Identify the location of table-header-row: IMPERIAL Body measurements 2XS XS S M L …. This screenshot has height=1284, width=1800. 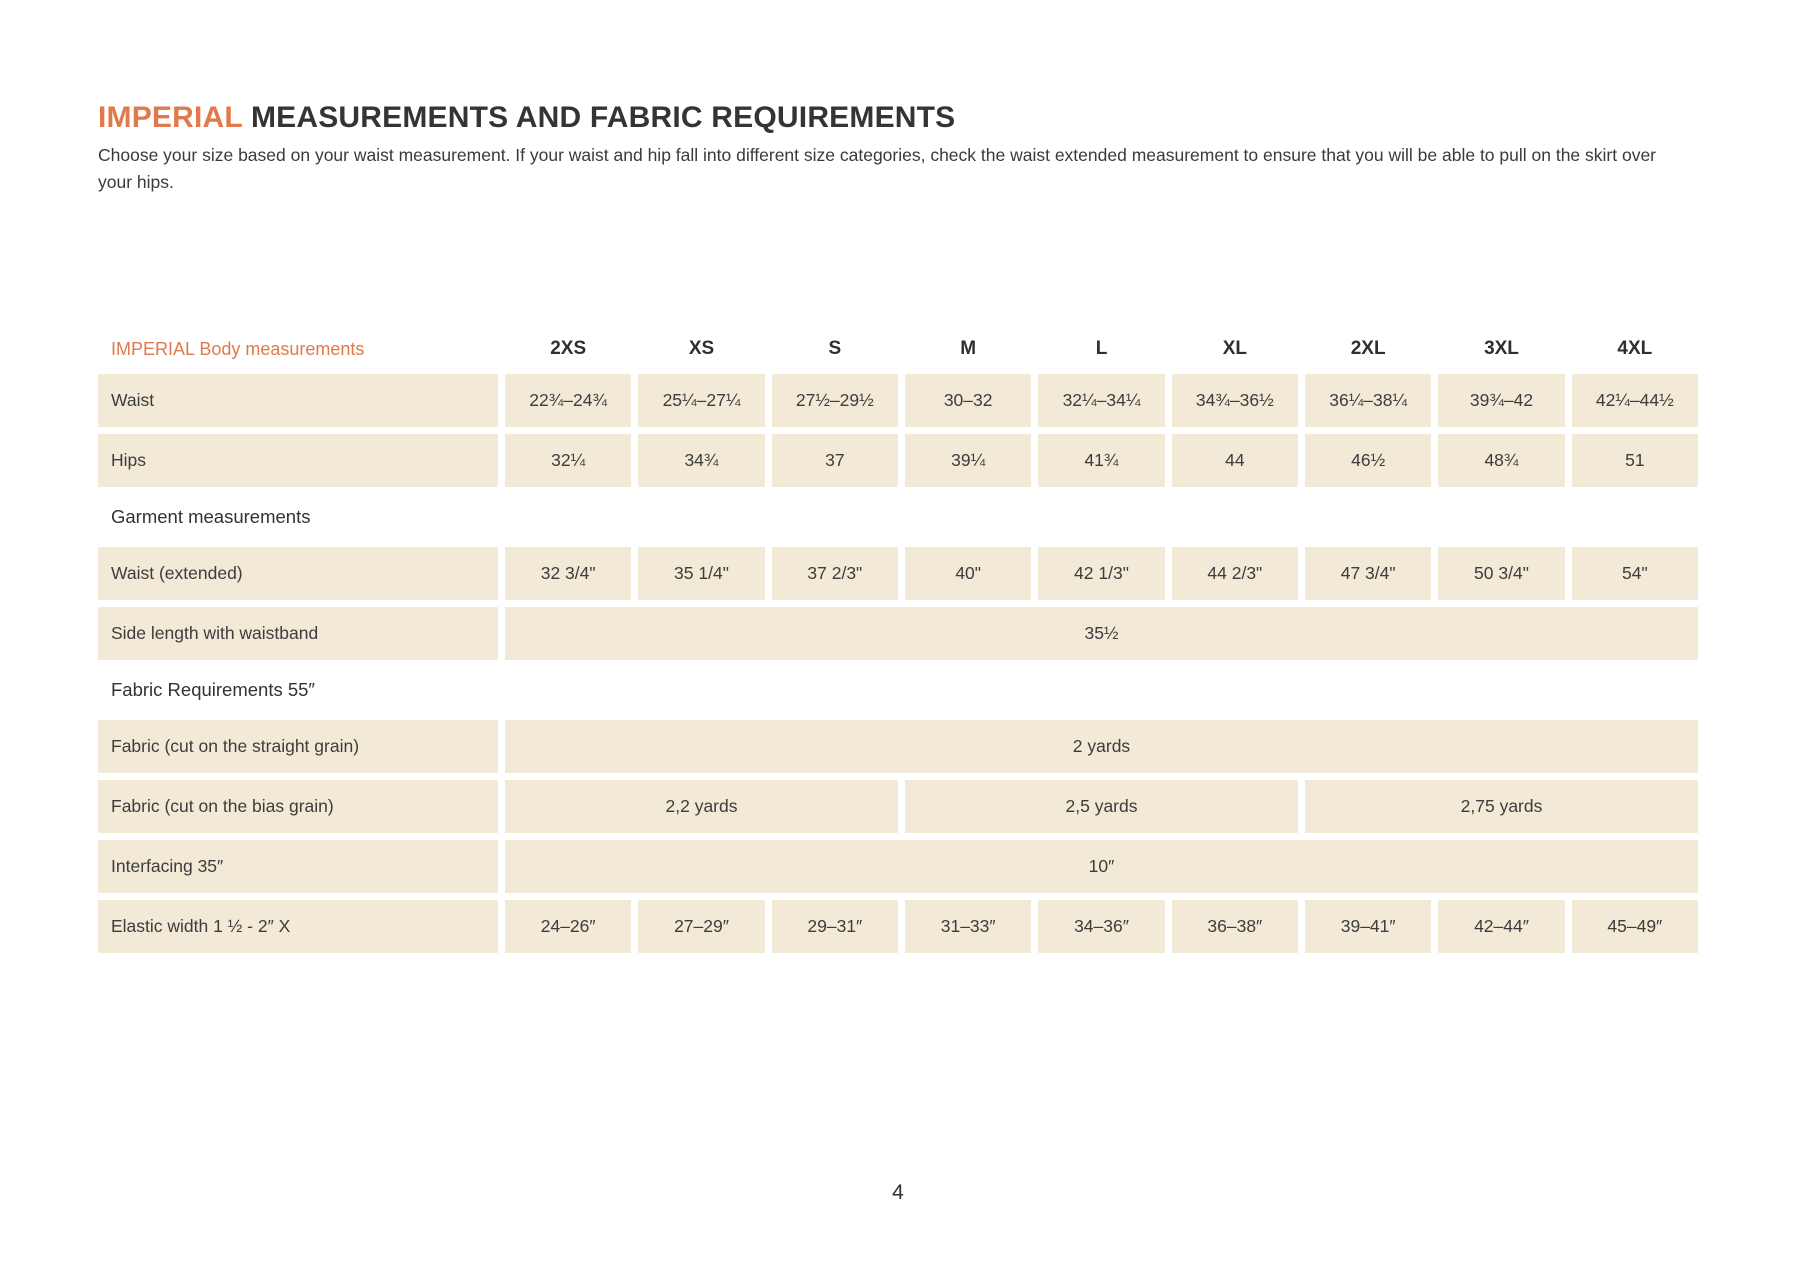
(898, 344).